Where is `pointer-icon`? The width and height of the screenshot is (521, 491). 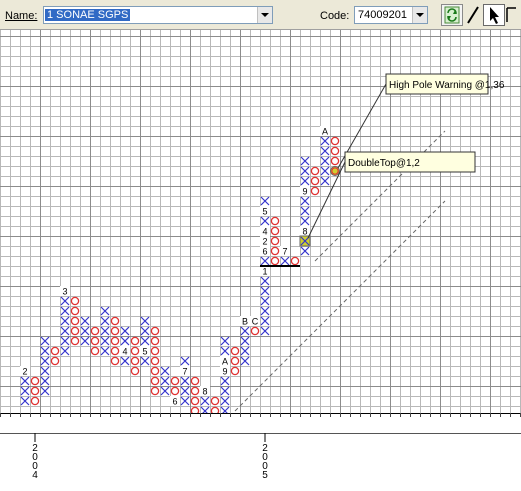 pointer-icon is located at coordinates (494, 15).